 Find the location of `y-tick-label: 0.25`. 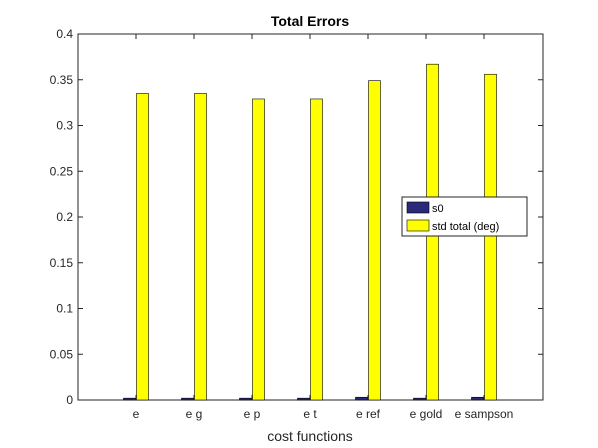

y-tick-label: 0.25 is located at coordinates (62, 171).